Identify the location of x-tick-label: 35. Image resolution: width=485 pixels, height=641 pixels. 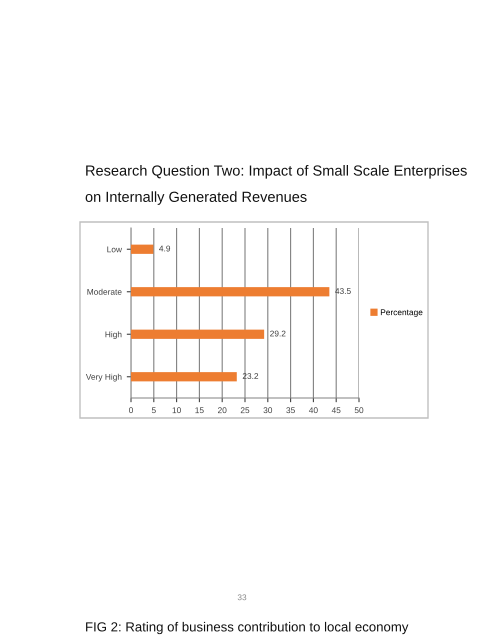
(290, 410).